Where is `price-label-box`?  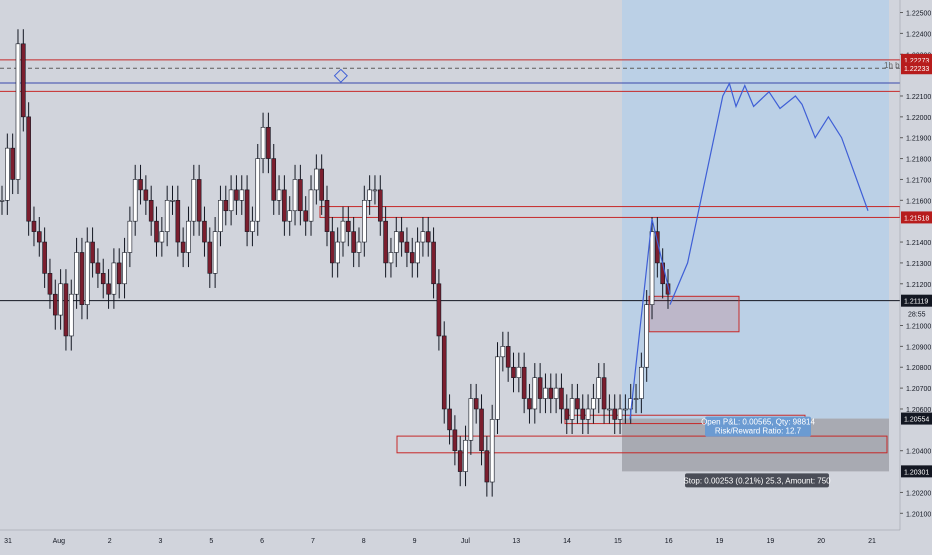 price-label-box is located at coordinates (916, 68).